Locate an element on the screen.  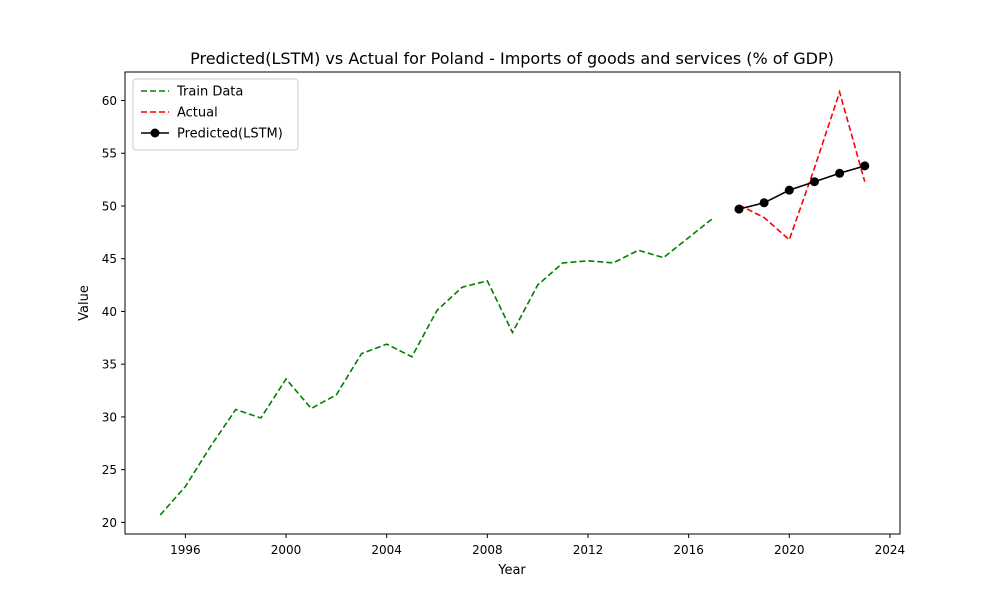
x-tick-label: 1996 is located at coordinates (185, 550).